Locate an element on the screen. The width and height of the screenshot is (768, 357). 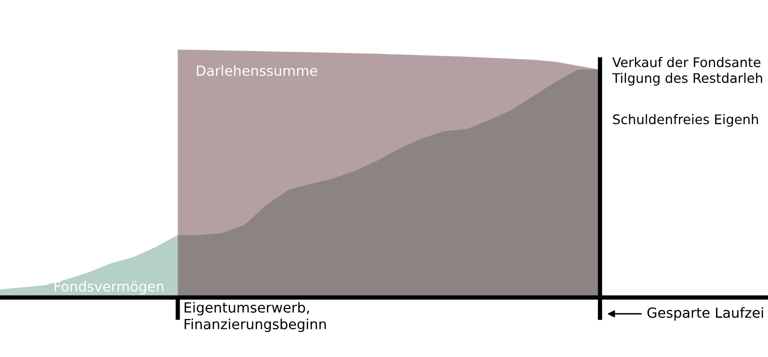
text: Eigentumserwerb, Finanzierungsbeginn is located at coordinates (255, 317).